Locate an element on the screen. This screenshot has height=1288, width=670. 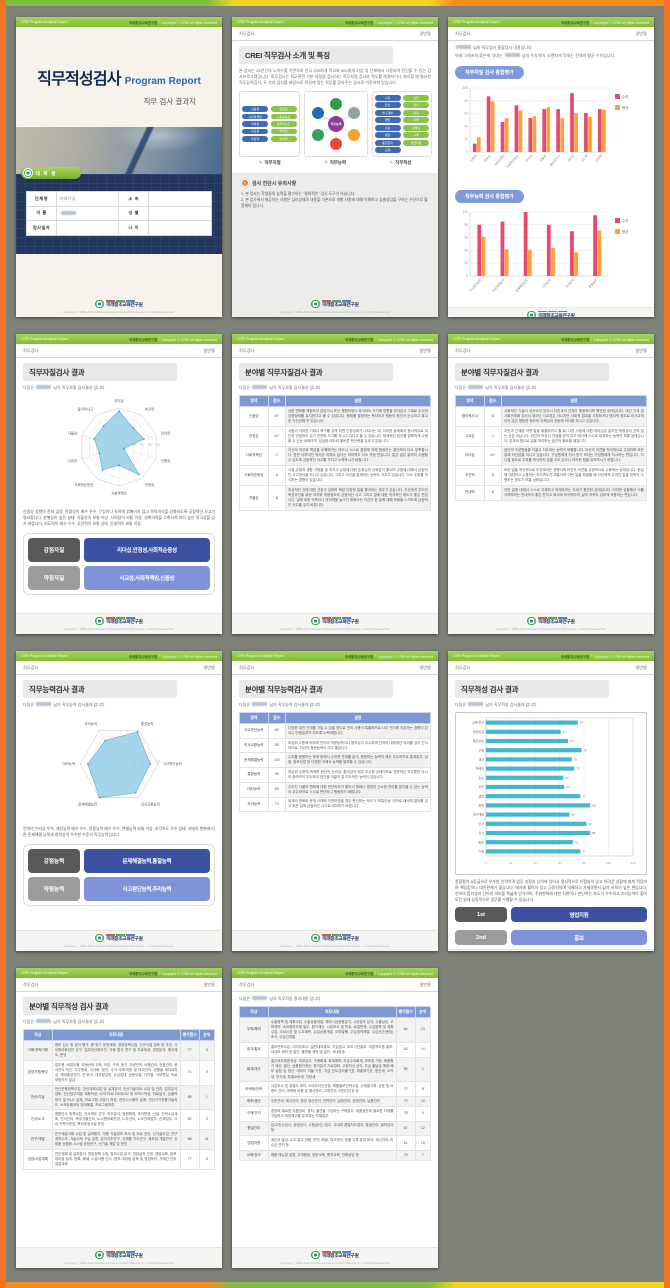
jaqil-factors-box: 신중성 안정성 사회적책임 사회순응성 자율성 합리적사고 사교성 리더십 추진력 인내력 is located at coordinates (269, 124).